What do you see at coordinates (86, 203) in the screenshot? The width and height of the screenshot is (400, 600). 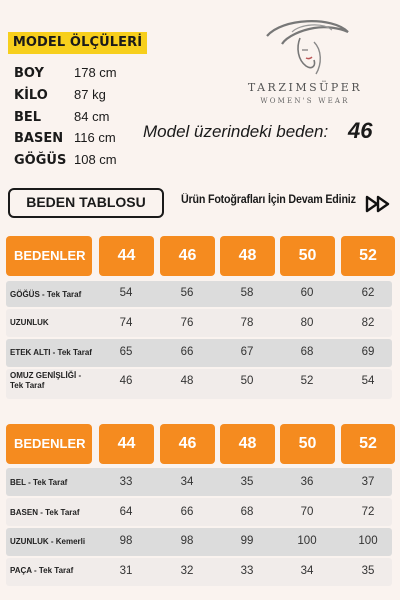 I see `size-table-button: BEDEN TABLOSU` at bounding box center [86, 203].